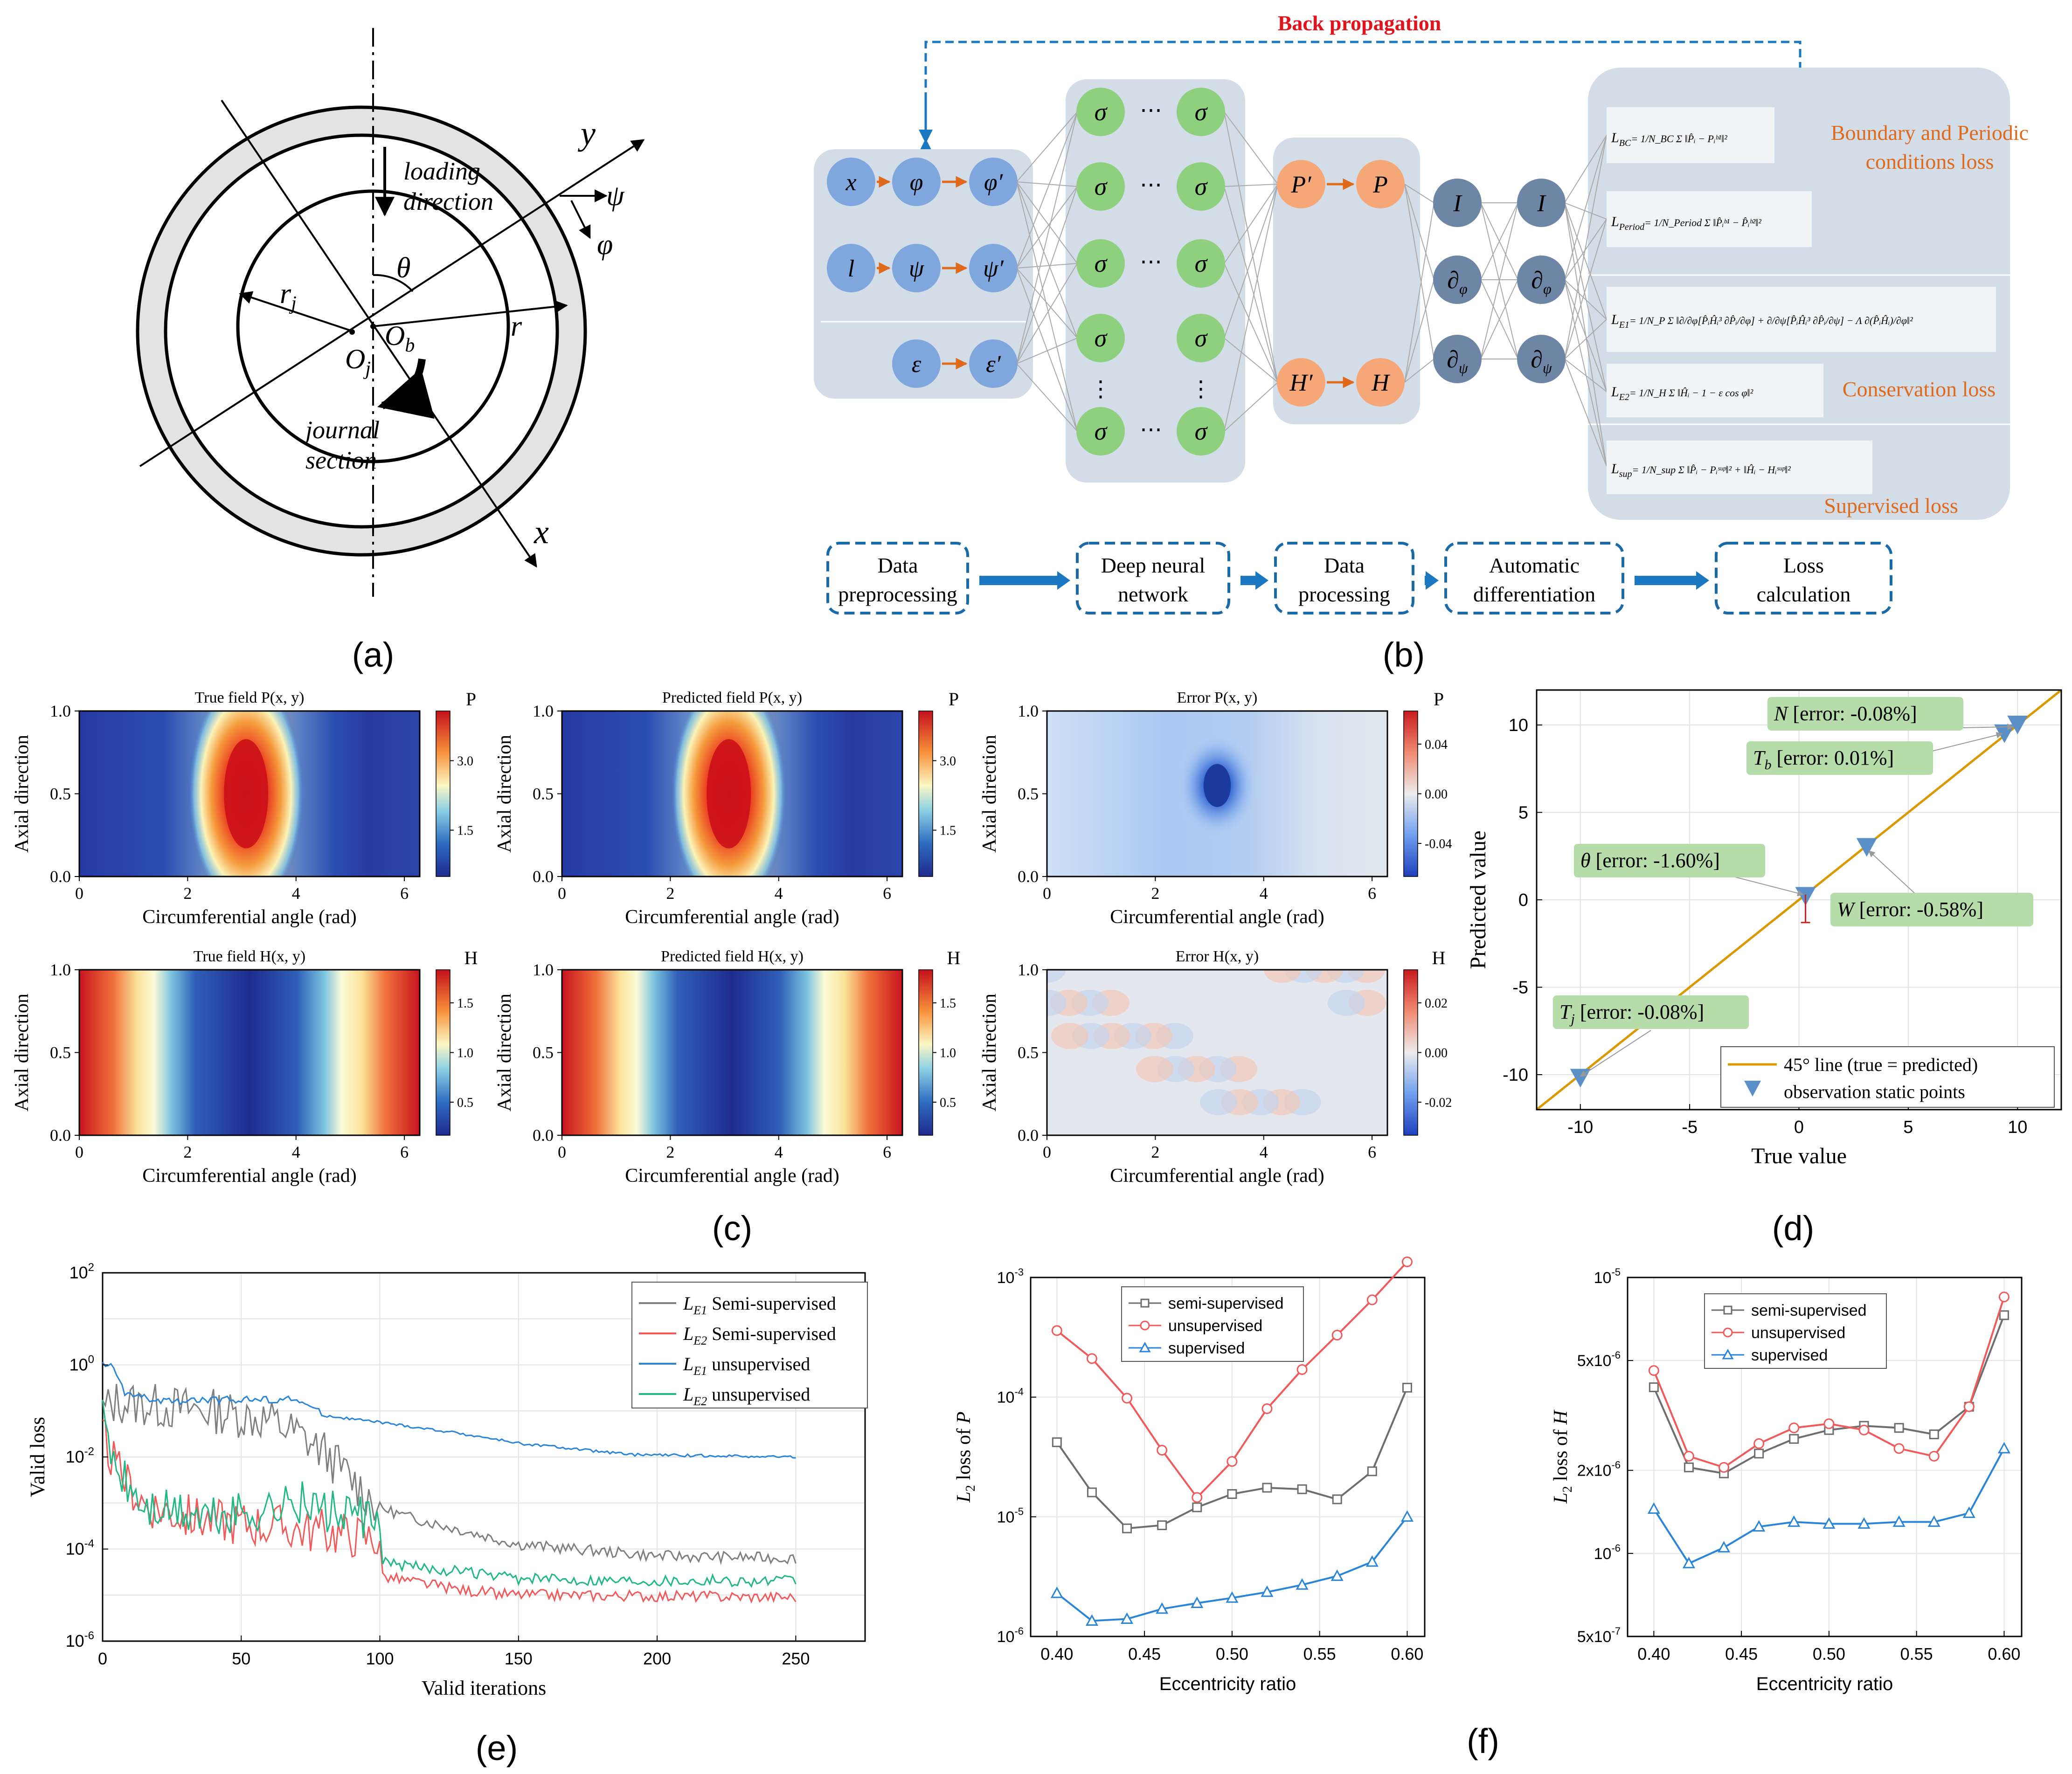  I want to click on y-tick: 0.5, so click(60, 1052).